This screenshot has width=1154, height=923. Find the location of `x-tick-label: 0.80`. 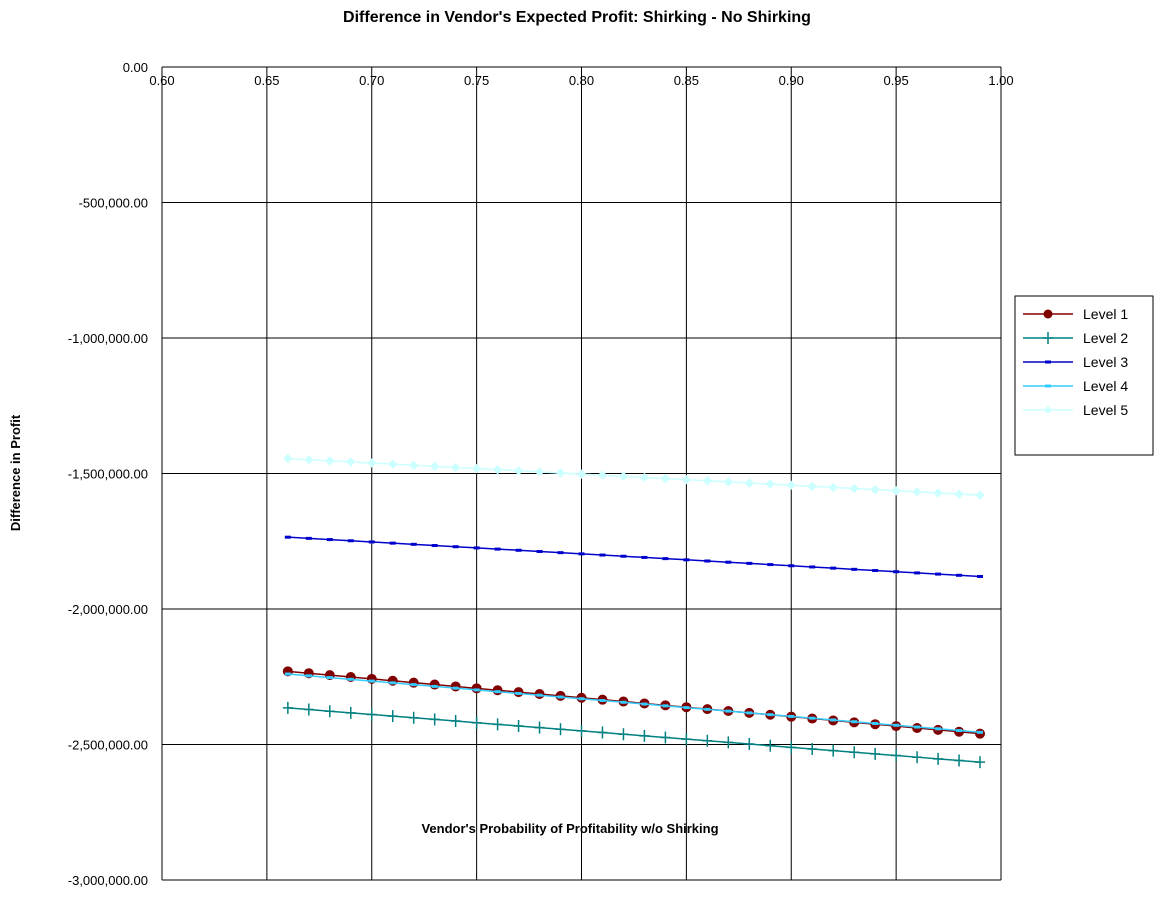

x-tick-label: 0.80 is located at coordinates (581, 80).